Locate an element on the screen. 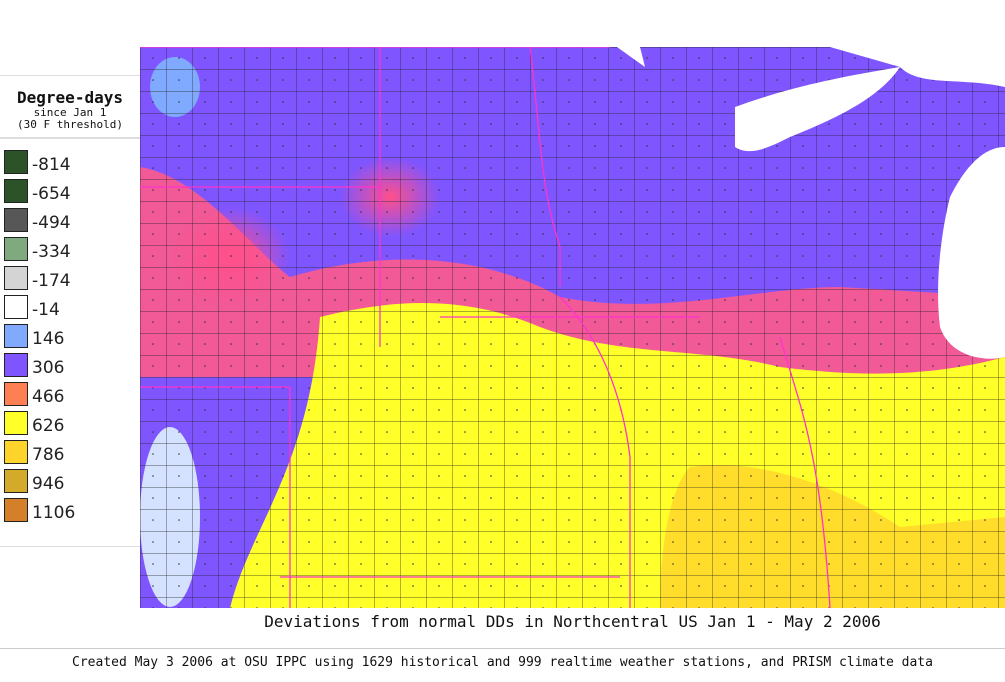 This screenshot has width=1005, height=682. lake-superior is located at coordinates (810, 99).